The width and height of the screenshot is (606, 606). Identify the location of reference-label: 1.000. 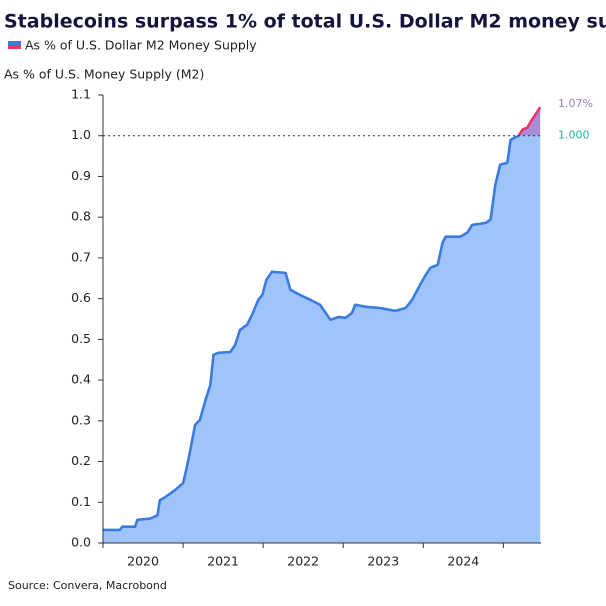
(574, 135).